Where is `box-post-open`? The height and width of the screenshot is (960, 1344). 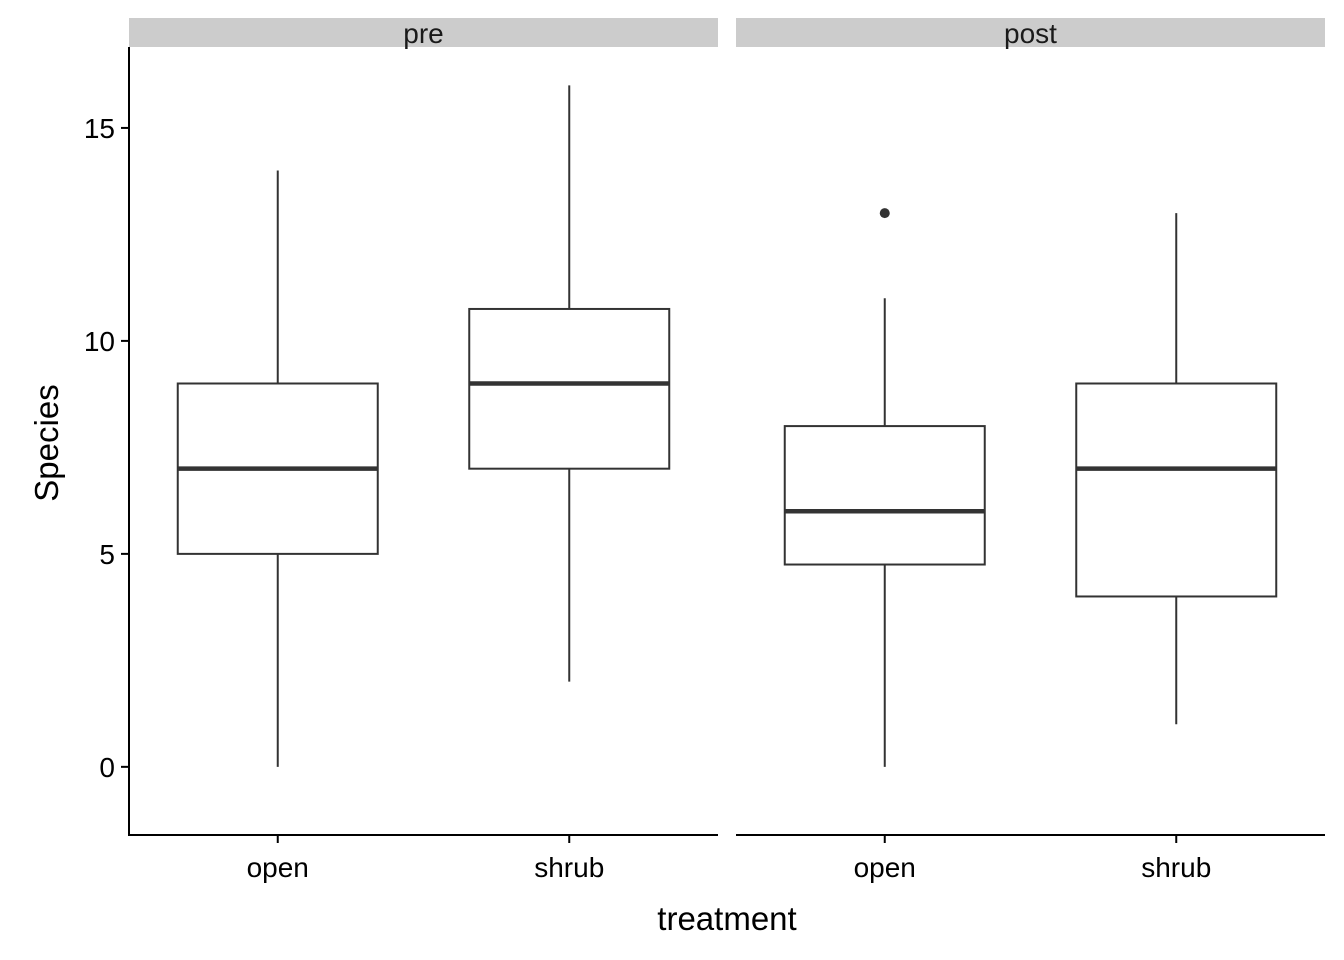 box-post-open is located at coordinates (884, 487).